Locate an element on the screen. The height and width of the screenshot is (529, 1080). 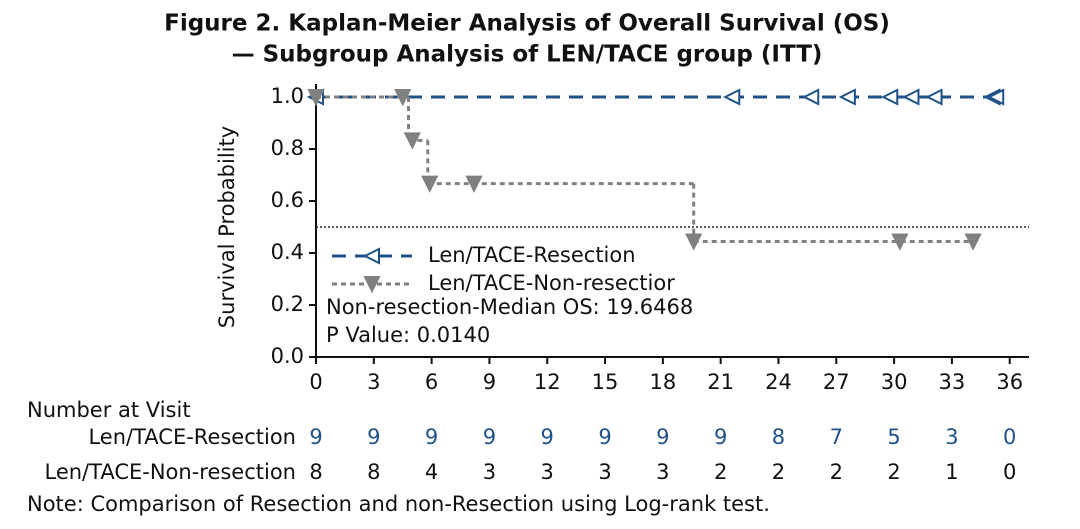
x-tick-label: 9 is located at coordinates (489, 382).